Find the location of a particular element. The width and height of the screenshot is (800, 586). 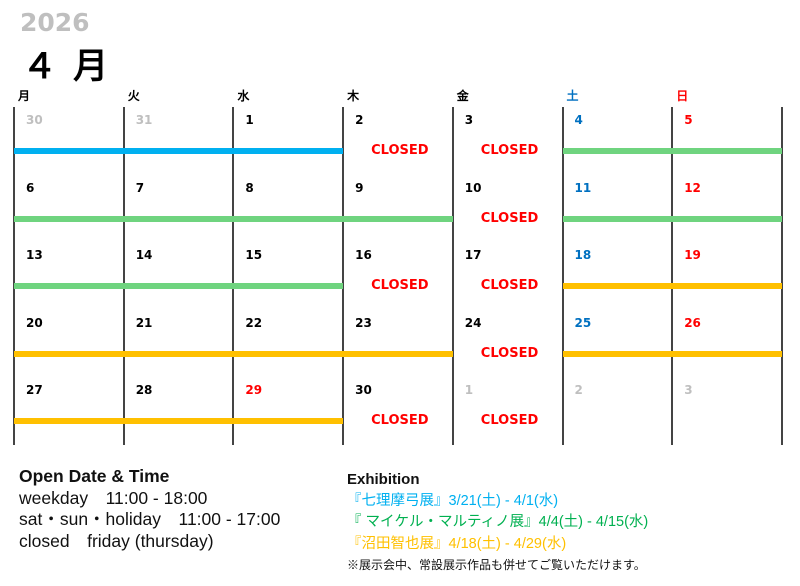

day-cell-date: 10 is located at coordinates (473, 187).